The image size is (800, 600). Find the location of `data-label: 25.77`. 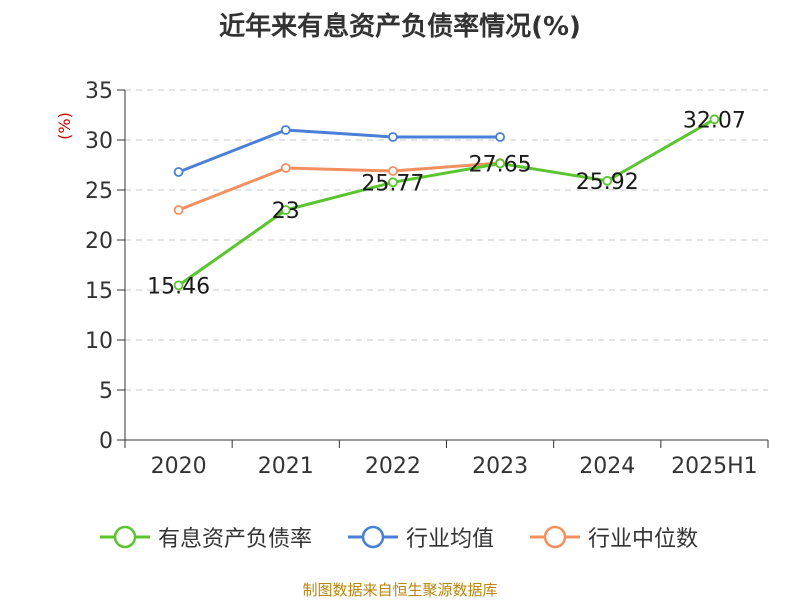

data-label: 25.77 is located at coordinates (392, 183).